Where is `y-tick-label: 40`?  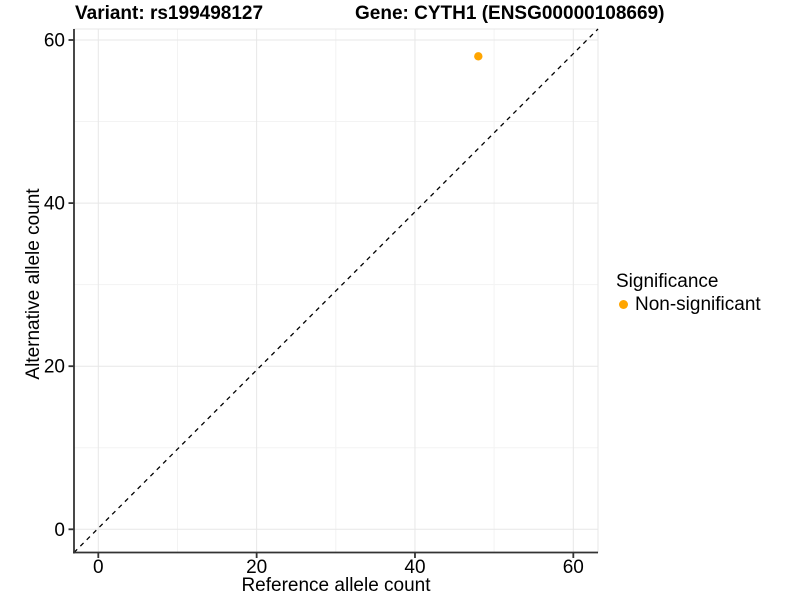
y-tick-label: 40 is located at coordinates (54, 204).